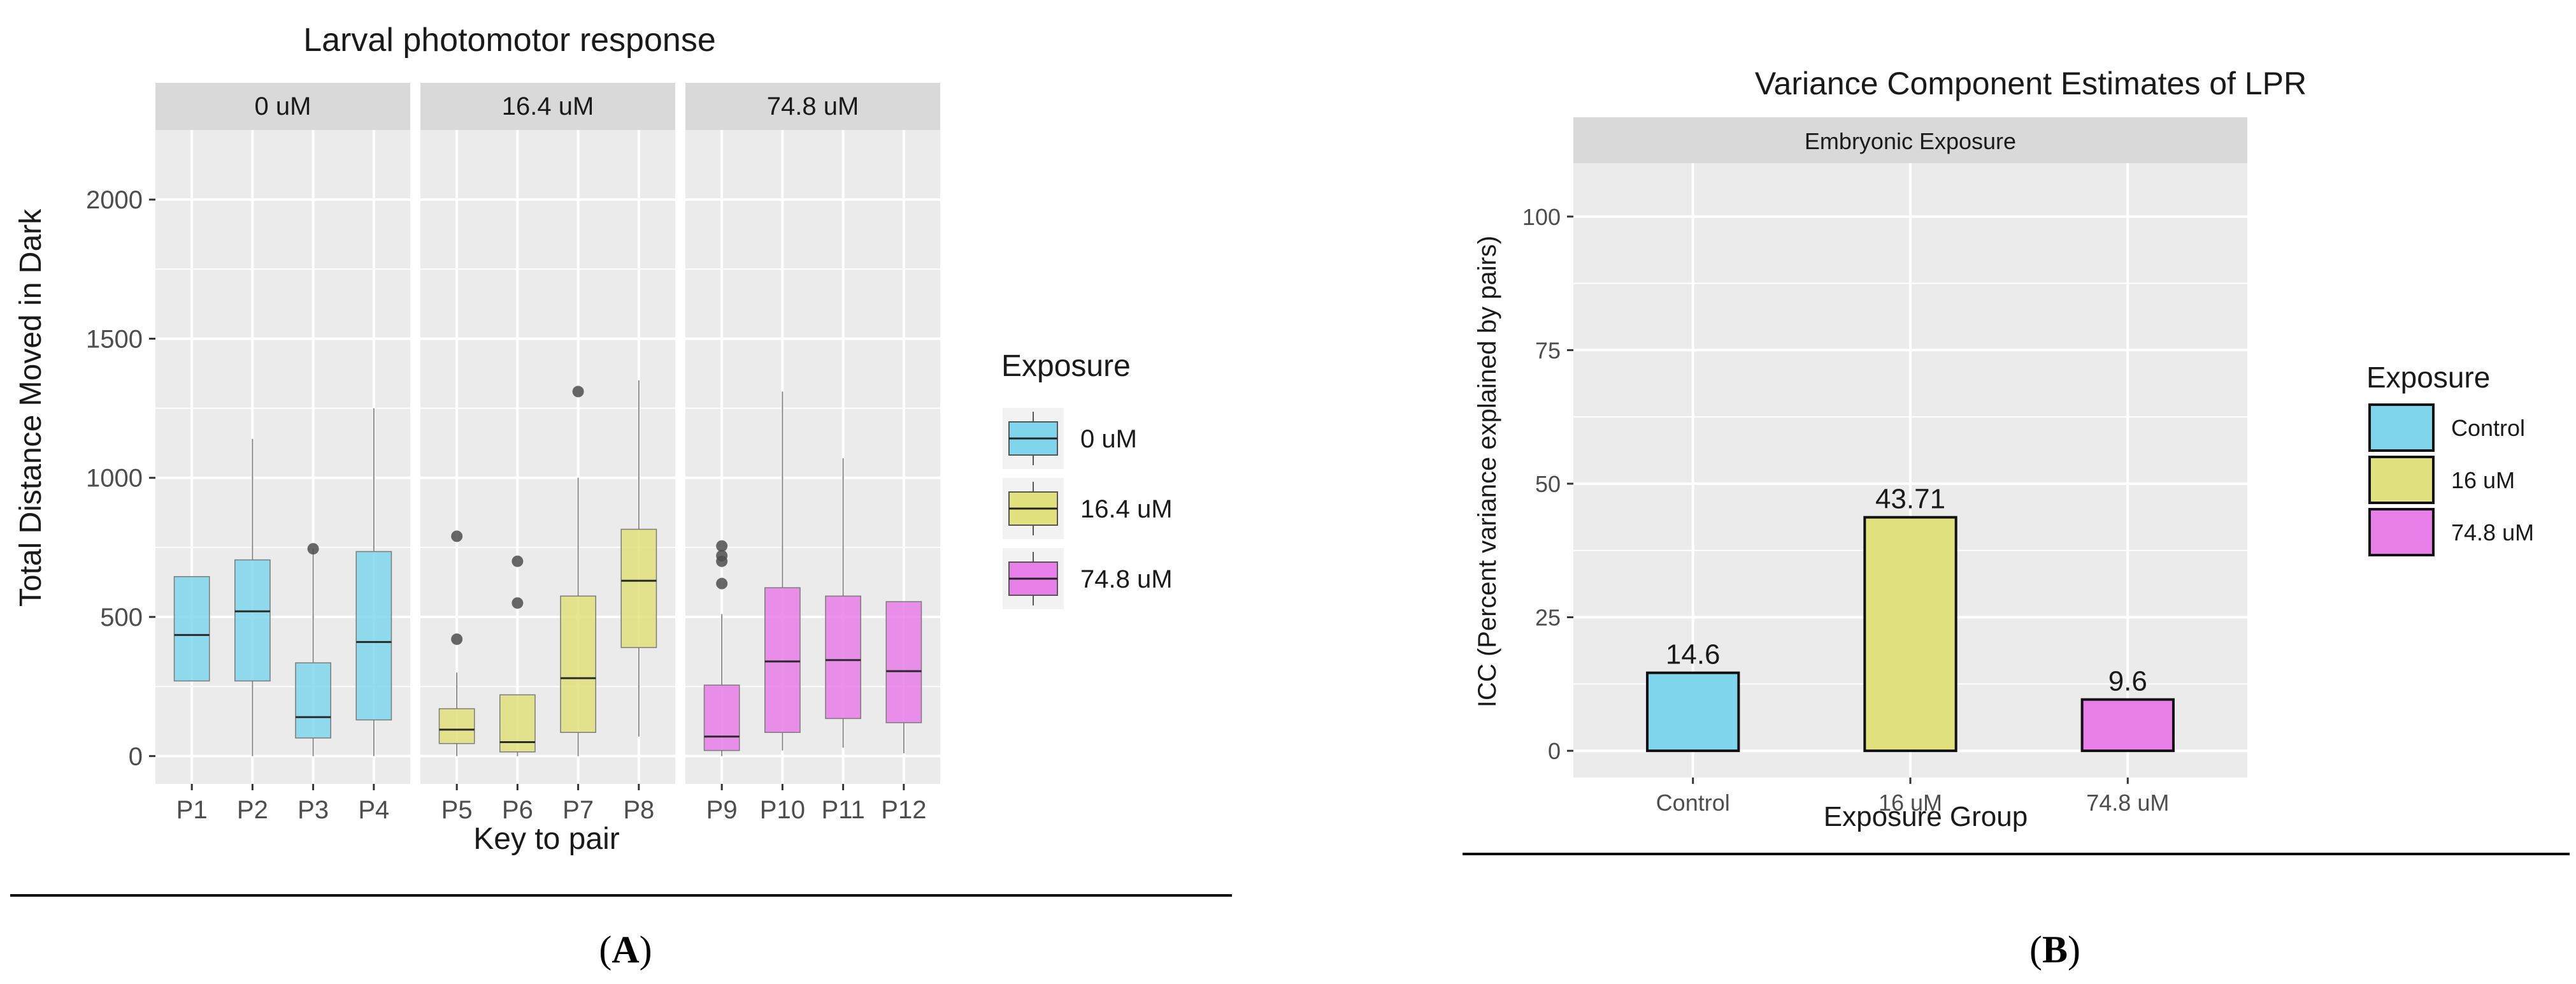 This screenshot has width=2576, height=984. I want to click on box-P1: P1, so click(192, 699).